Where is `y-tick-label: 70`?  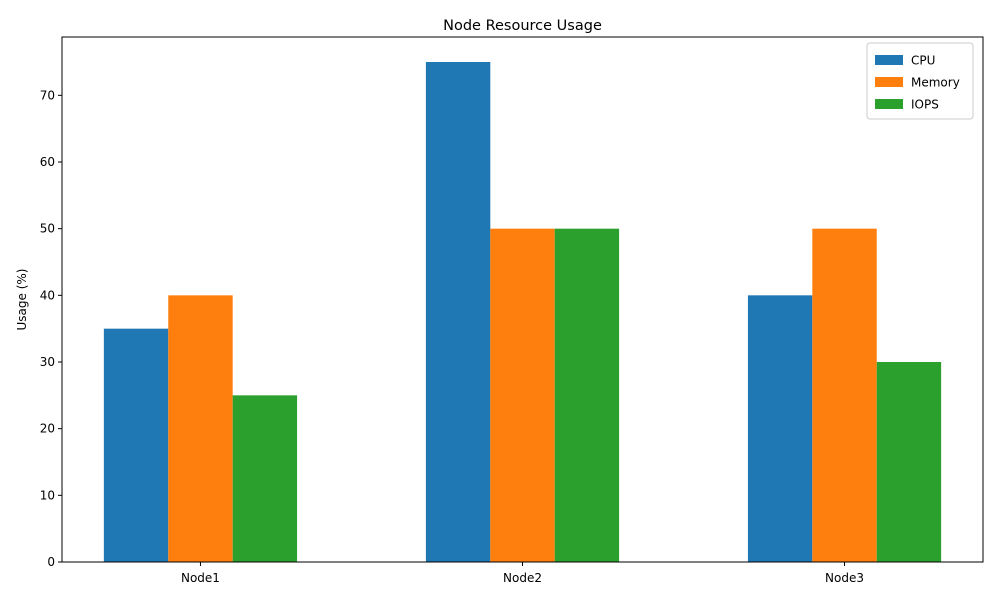 y-tick-label: 70 is located at coordinates (47, 95).